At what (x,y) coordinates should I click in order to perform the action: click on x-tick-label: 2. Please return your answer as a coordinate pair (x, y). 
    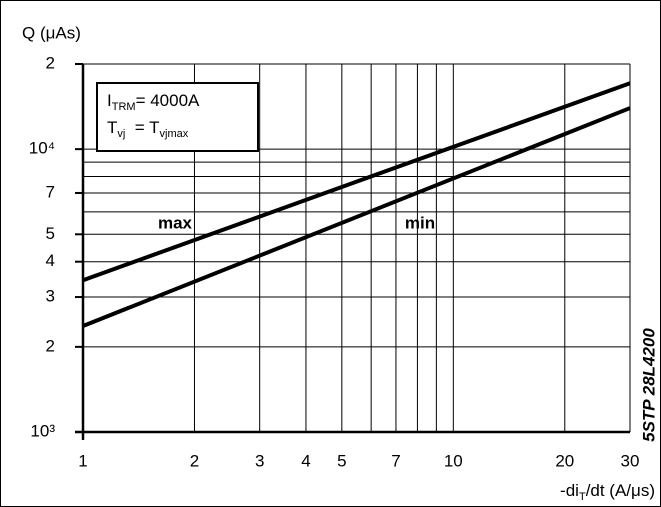
    Looking at the image, I should click on (194, 460).